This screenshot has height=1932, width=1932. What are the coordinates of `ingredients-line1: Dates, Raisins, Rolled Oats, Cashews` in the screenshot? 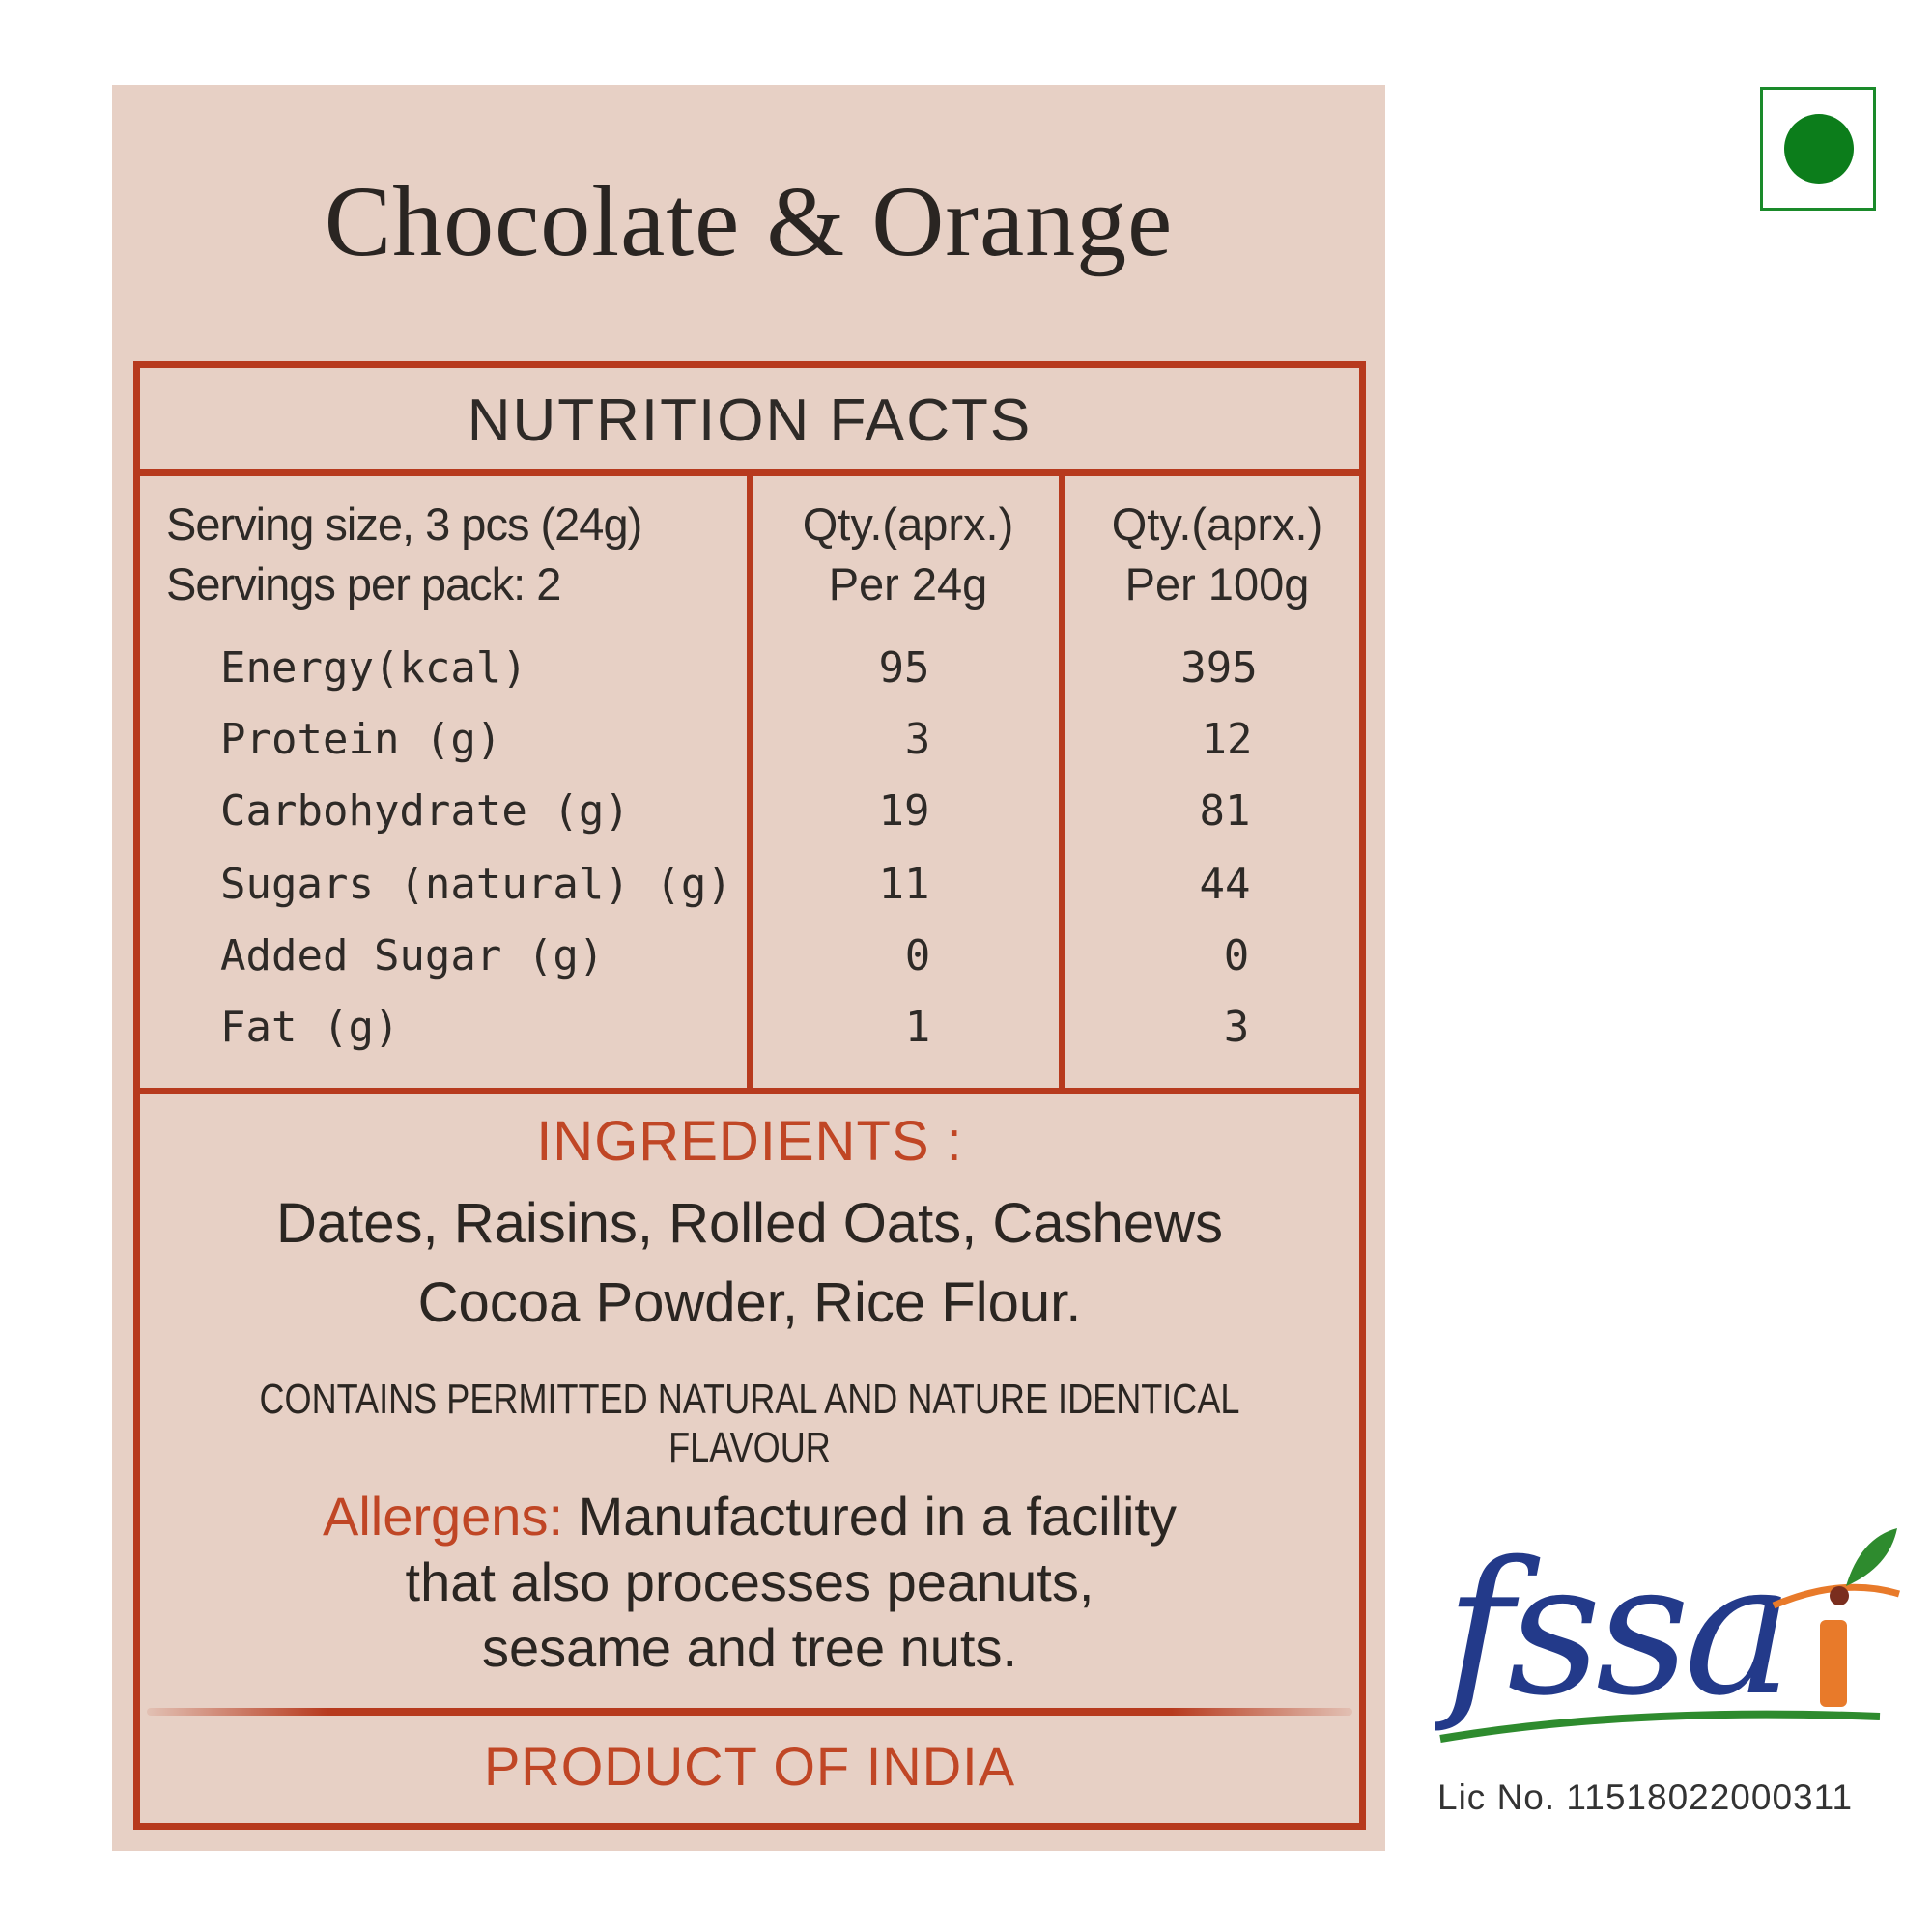 It's located at (749, 1223).